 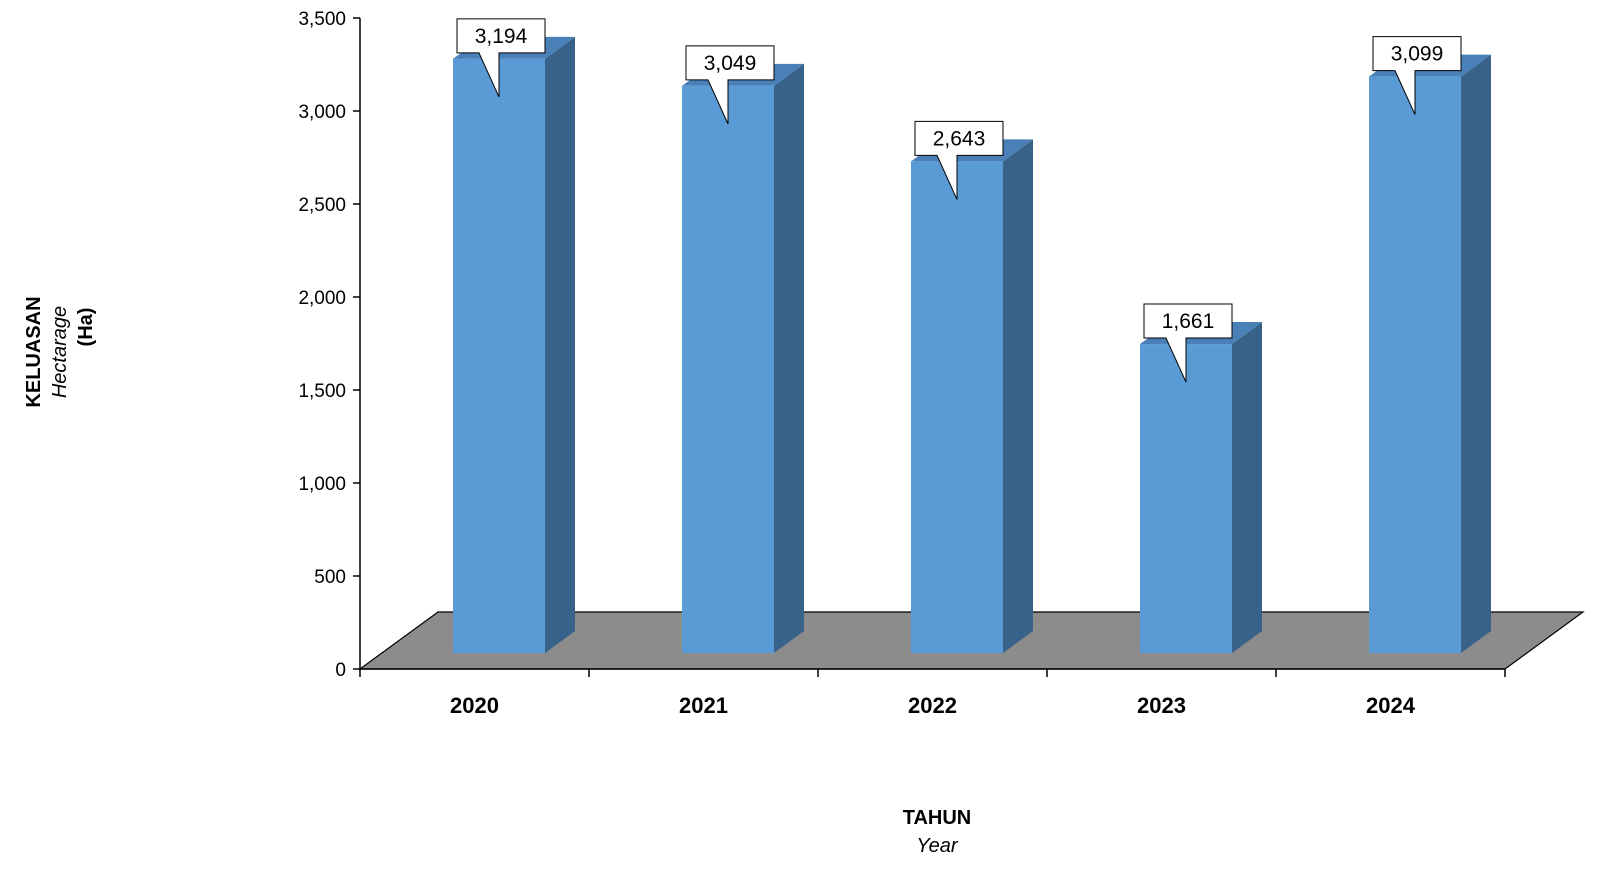 What do you see at coordinates (86, 327) in the screenshot?
I see `y-axis-unit: (Ha)` at bounding box center [86, 327].